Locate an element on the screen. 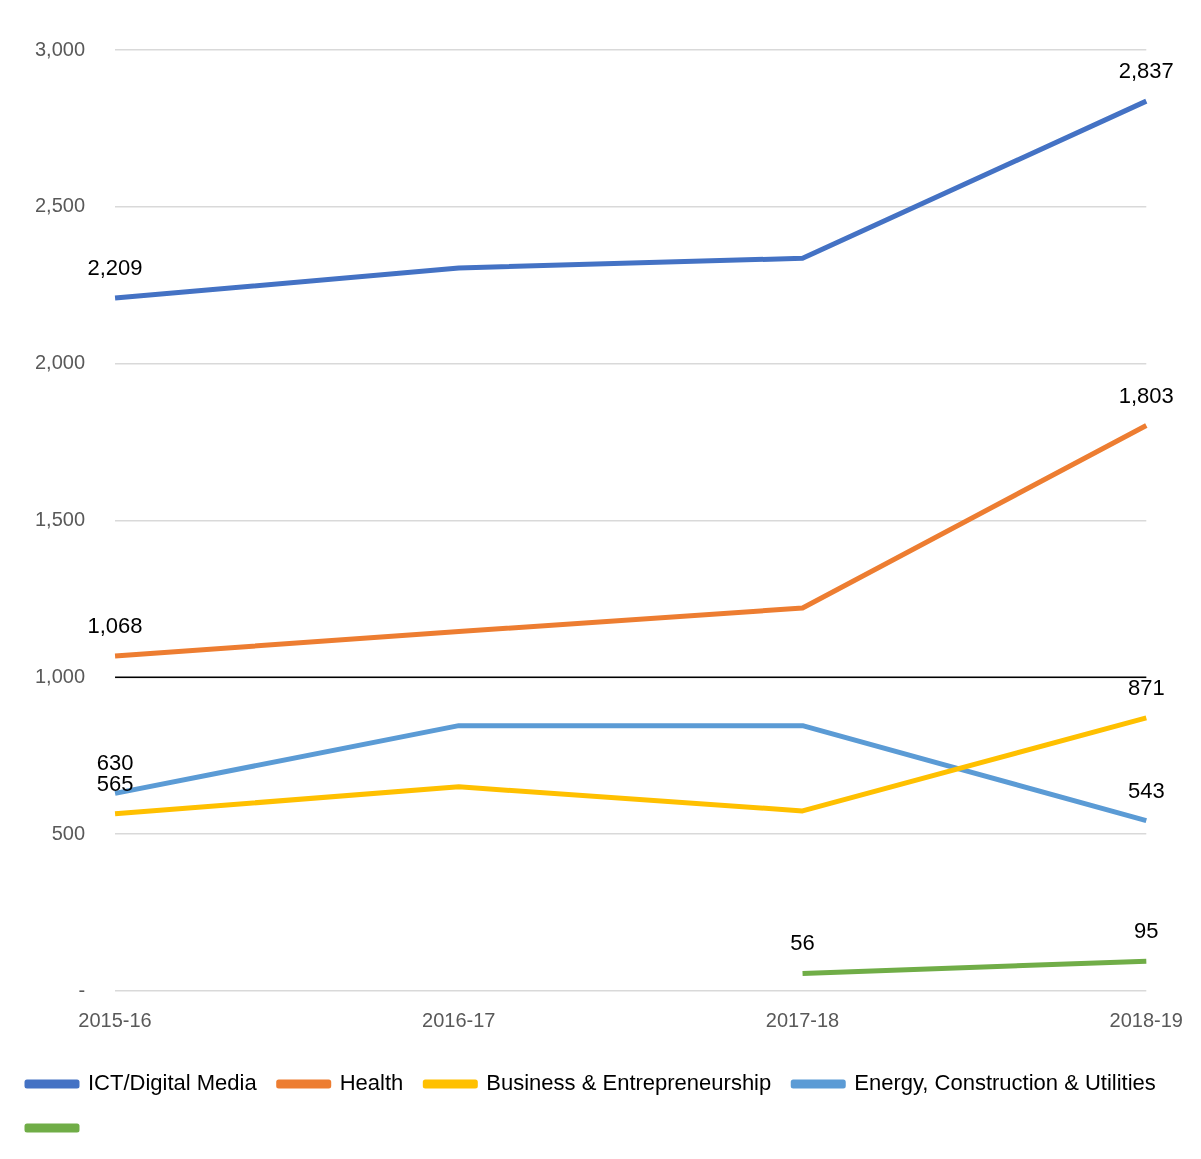  legend-label: ICT/Digital Media is located at coordinates (173, 1083).